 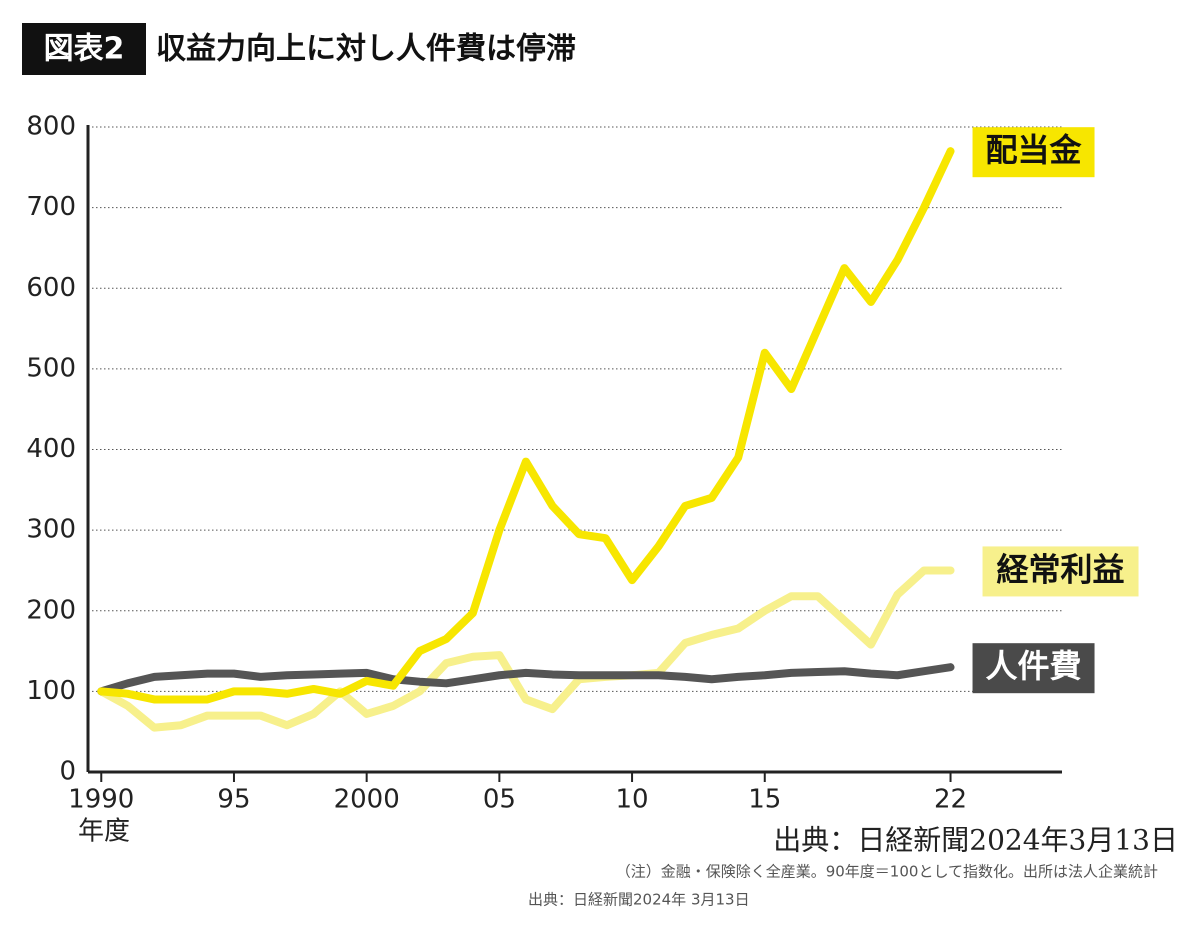 I want to click on y-tick-label: 500, so click(x=51, y=368).